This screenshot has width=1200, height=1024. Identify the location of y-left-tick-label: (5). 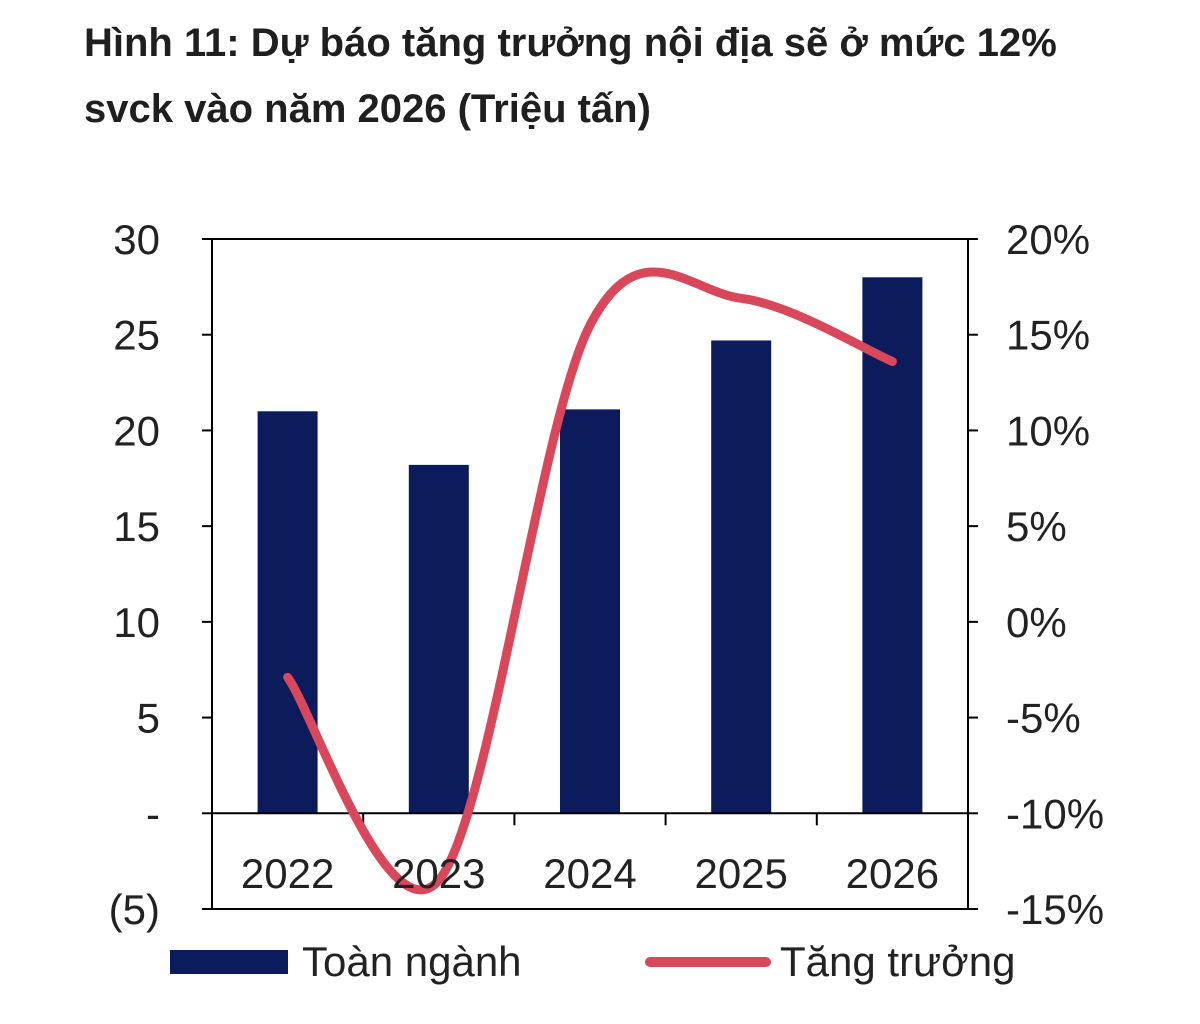
(134, 909).